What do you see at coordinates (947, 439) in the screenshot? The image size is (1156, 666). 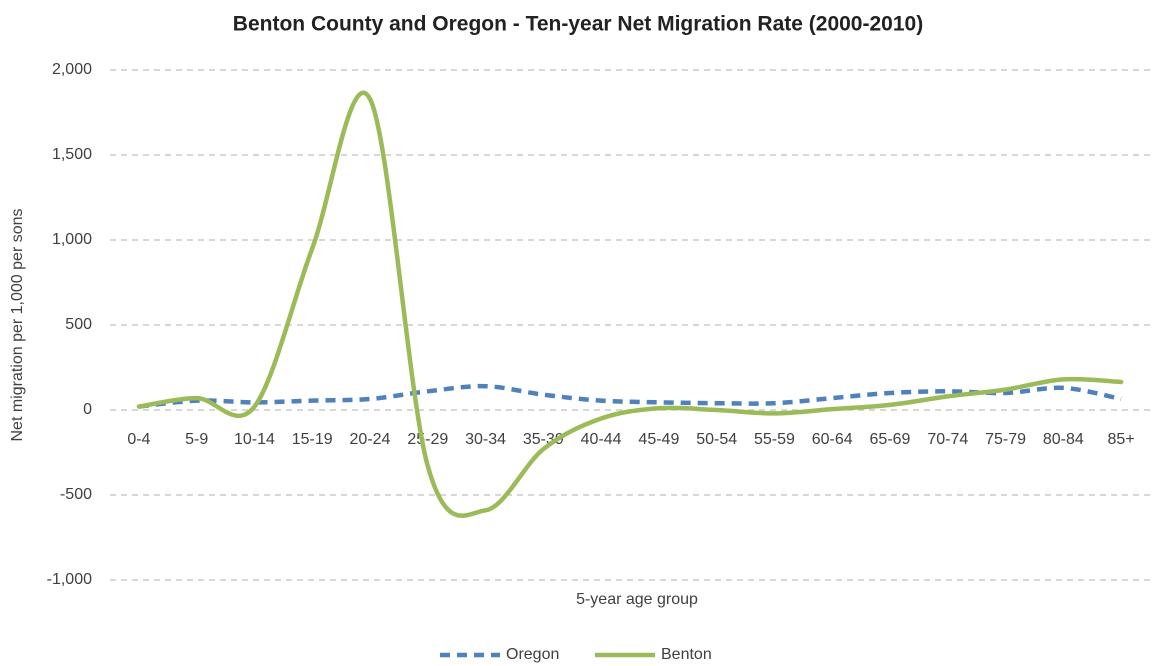 I see `x-tick-label: 70-74` at bounding box center [947, 439].